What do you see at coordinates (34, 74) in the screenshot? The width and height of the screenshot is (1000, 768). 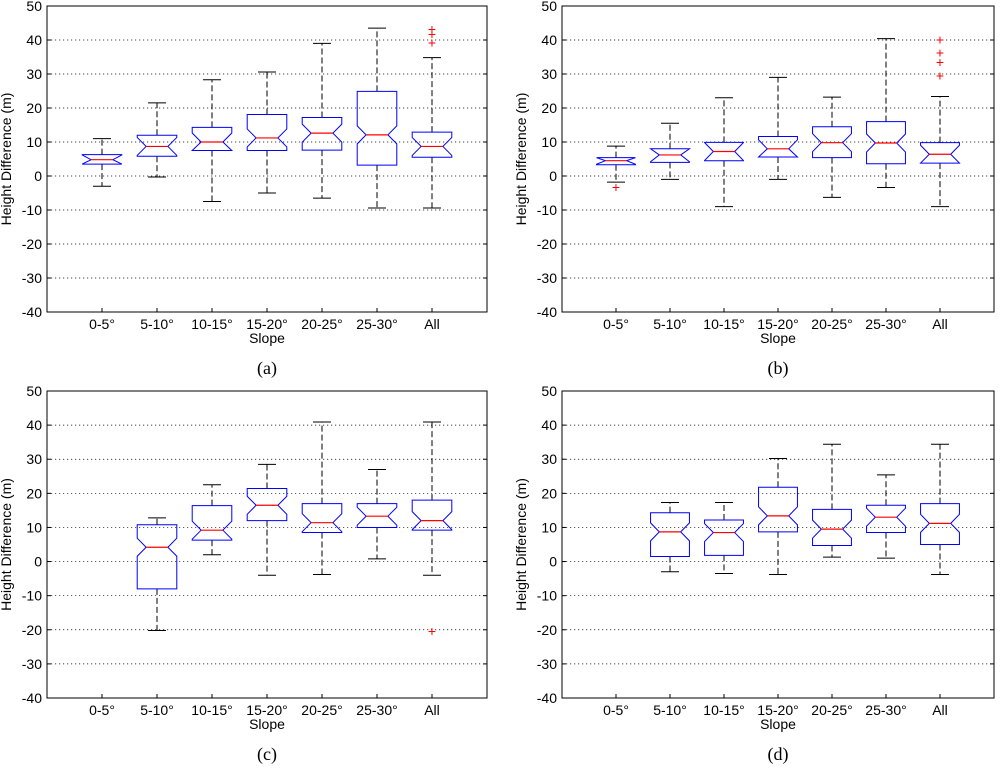 I see `y-tick-label: 30` at bounding box center [34, 74].